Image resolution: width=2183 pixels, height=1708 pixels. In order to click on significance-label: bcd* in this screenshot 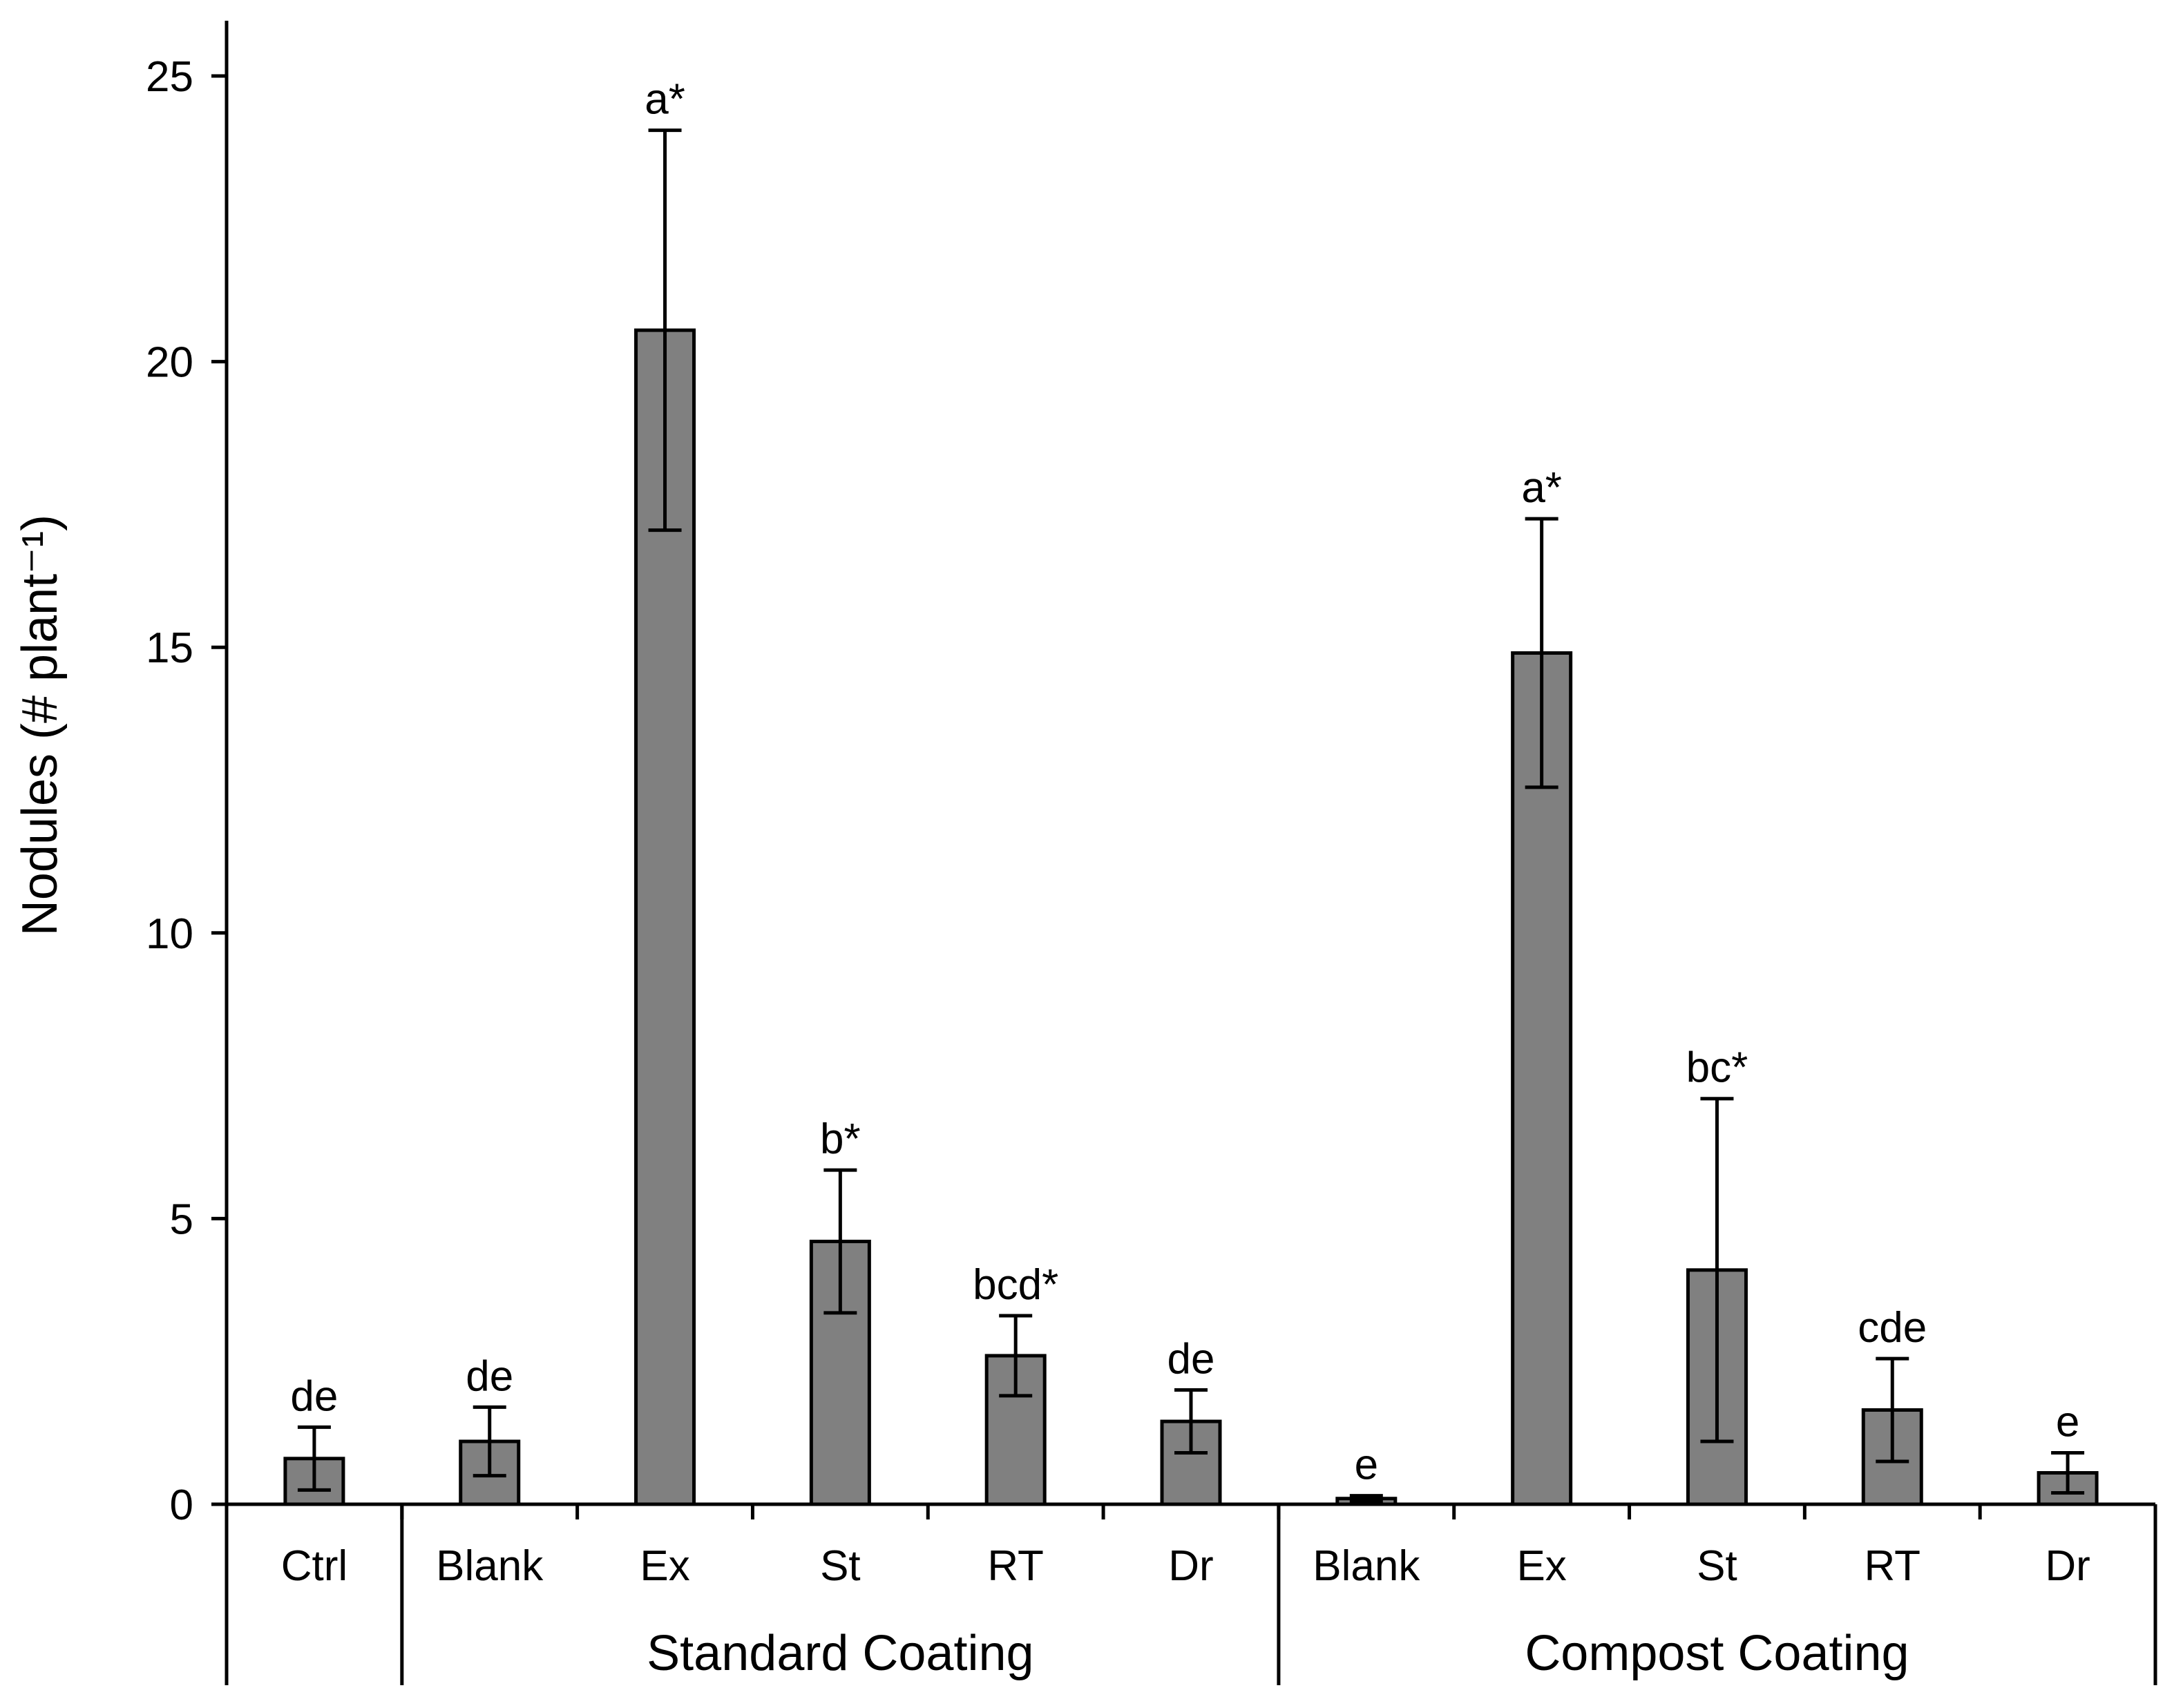, I will do `click(1015, 1285)`.